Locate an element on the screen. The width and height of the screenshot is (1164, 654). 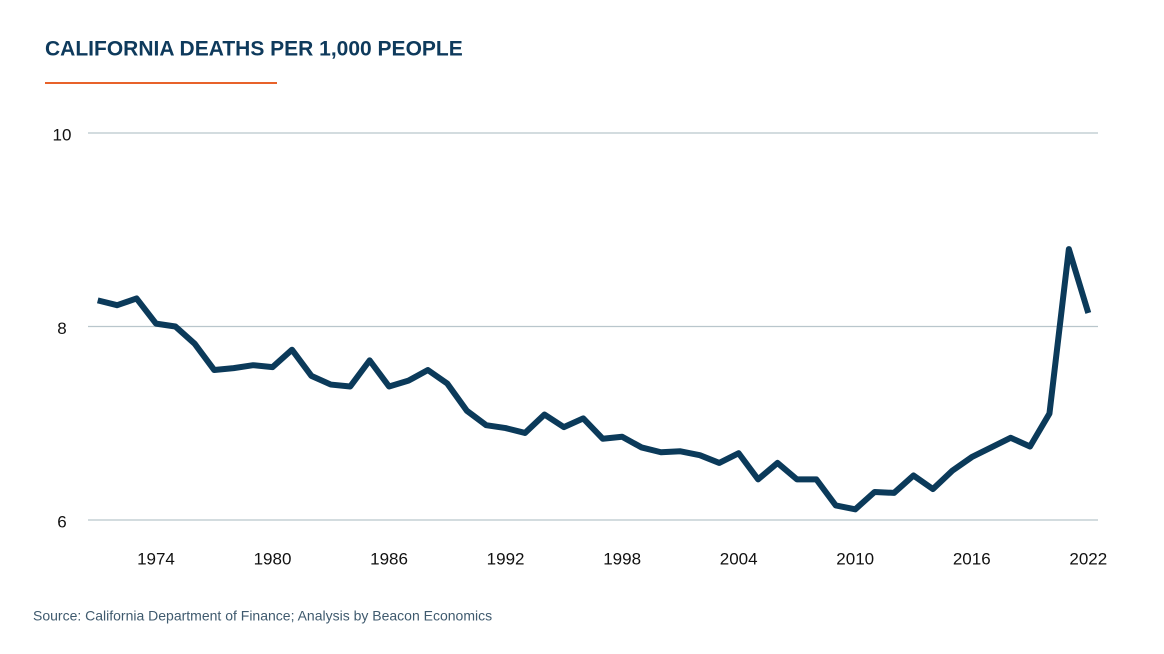
x-tick-label: 1980 is located at coordinates (273, 558).